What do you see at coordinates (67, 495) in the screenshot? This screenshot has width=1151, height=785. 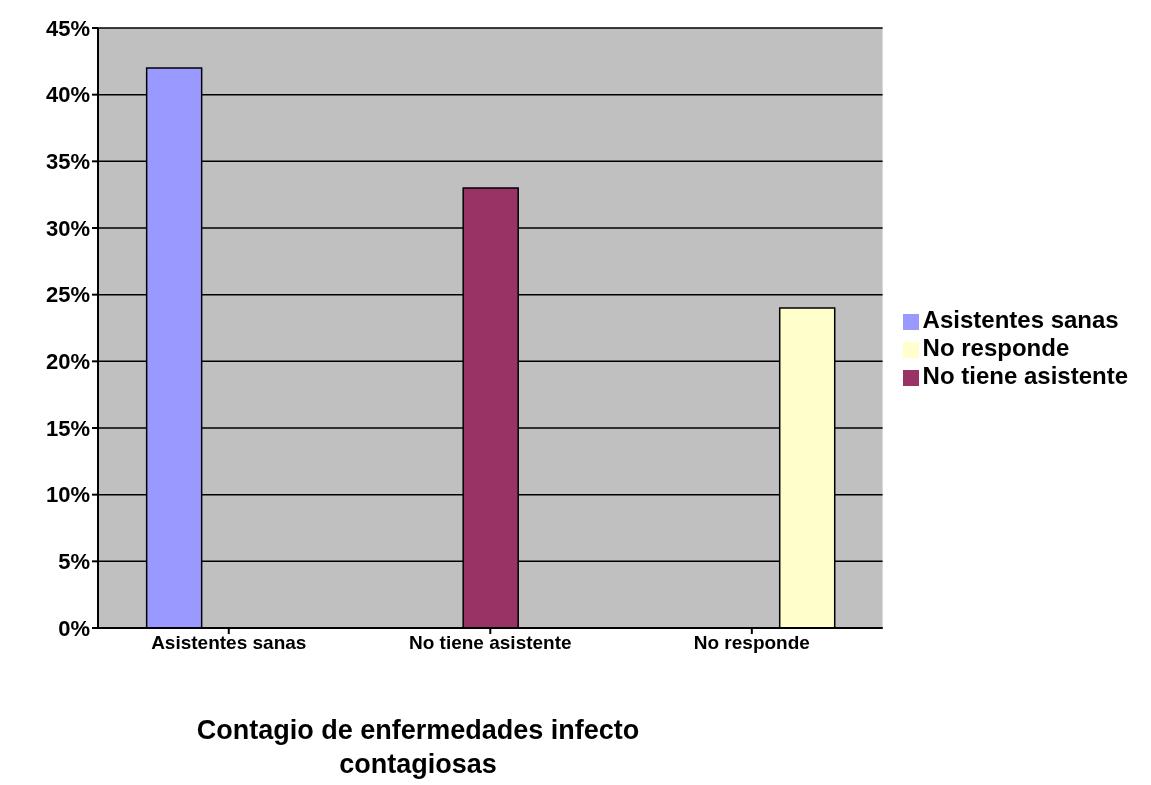 I see `y-tick-label: 10%` at bounding box center [67, 495].